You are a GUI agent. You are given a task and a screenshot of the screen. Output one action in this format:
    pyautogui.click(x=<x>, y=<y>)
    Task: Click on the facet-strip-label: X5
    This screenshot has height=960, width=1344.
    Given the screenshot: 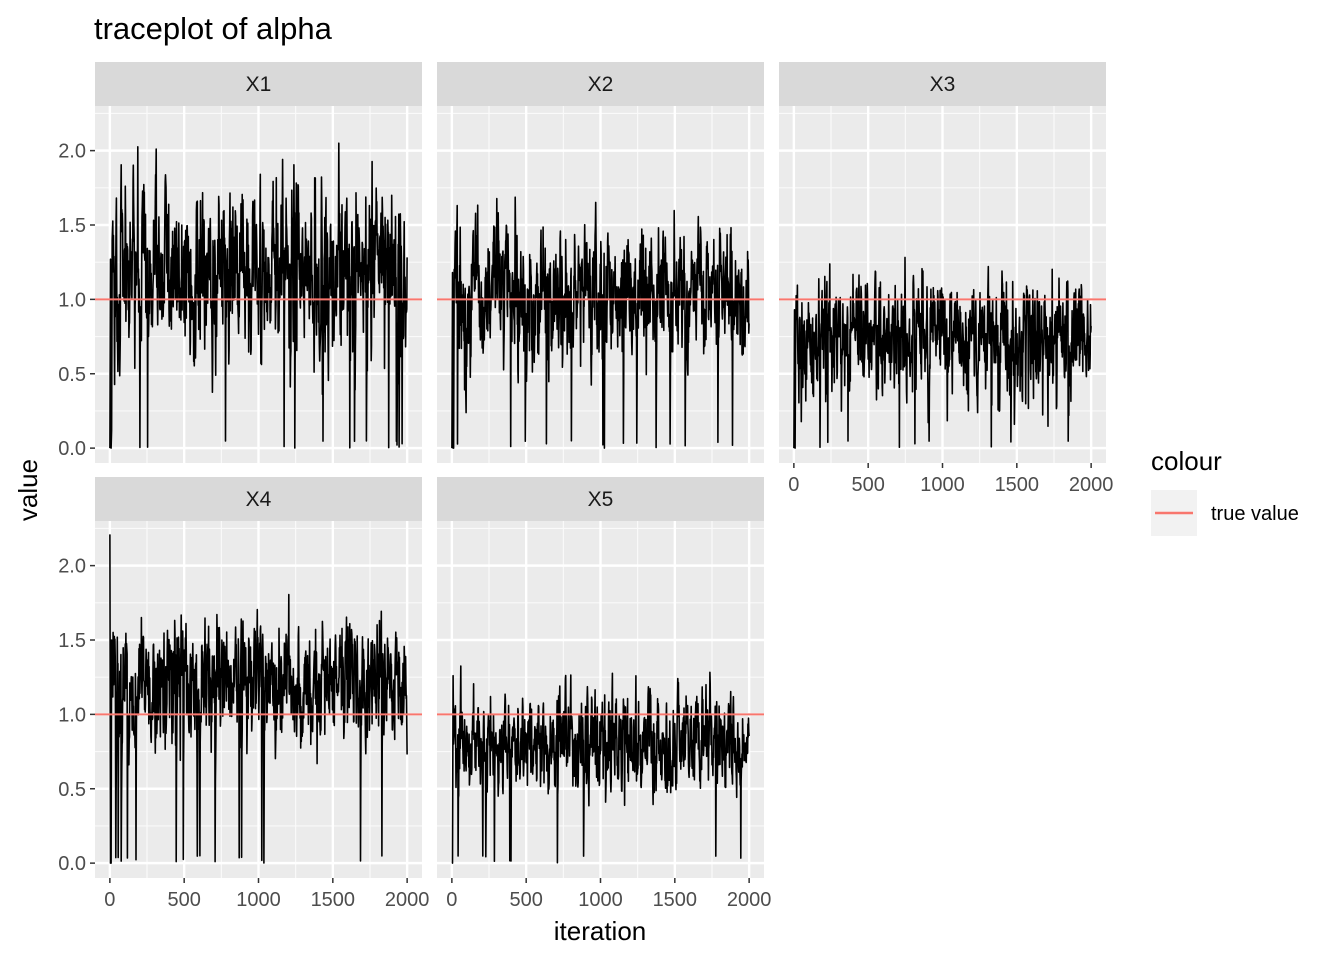 What is the action you would take?
    pyautogui.click(x=601, y=499)
    